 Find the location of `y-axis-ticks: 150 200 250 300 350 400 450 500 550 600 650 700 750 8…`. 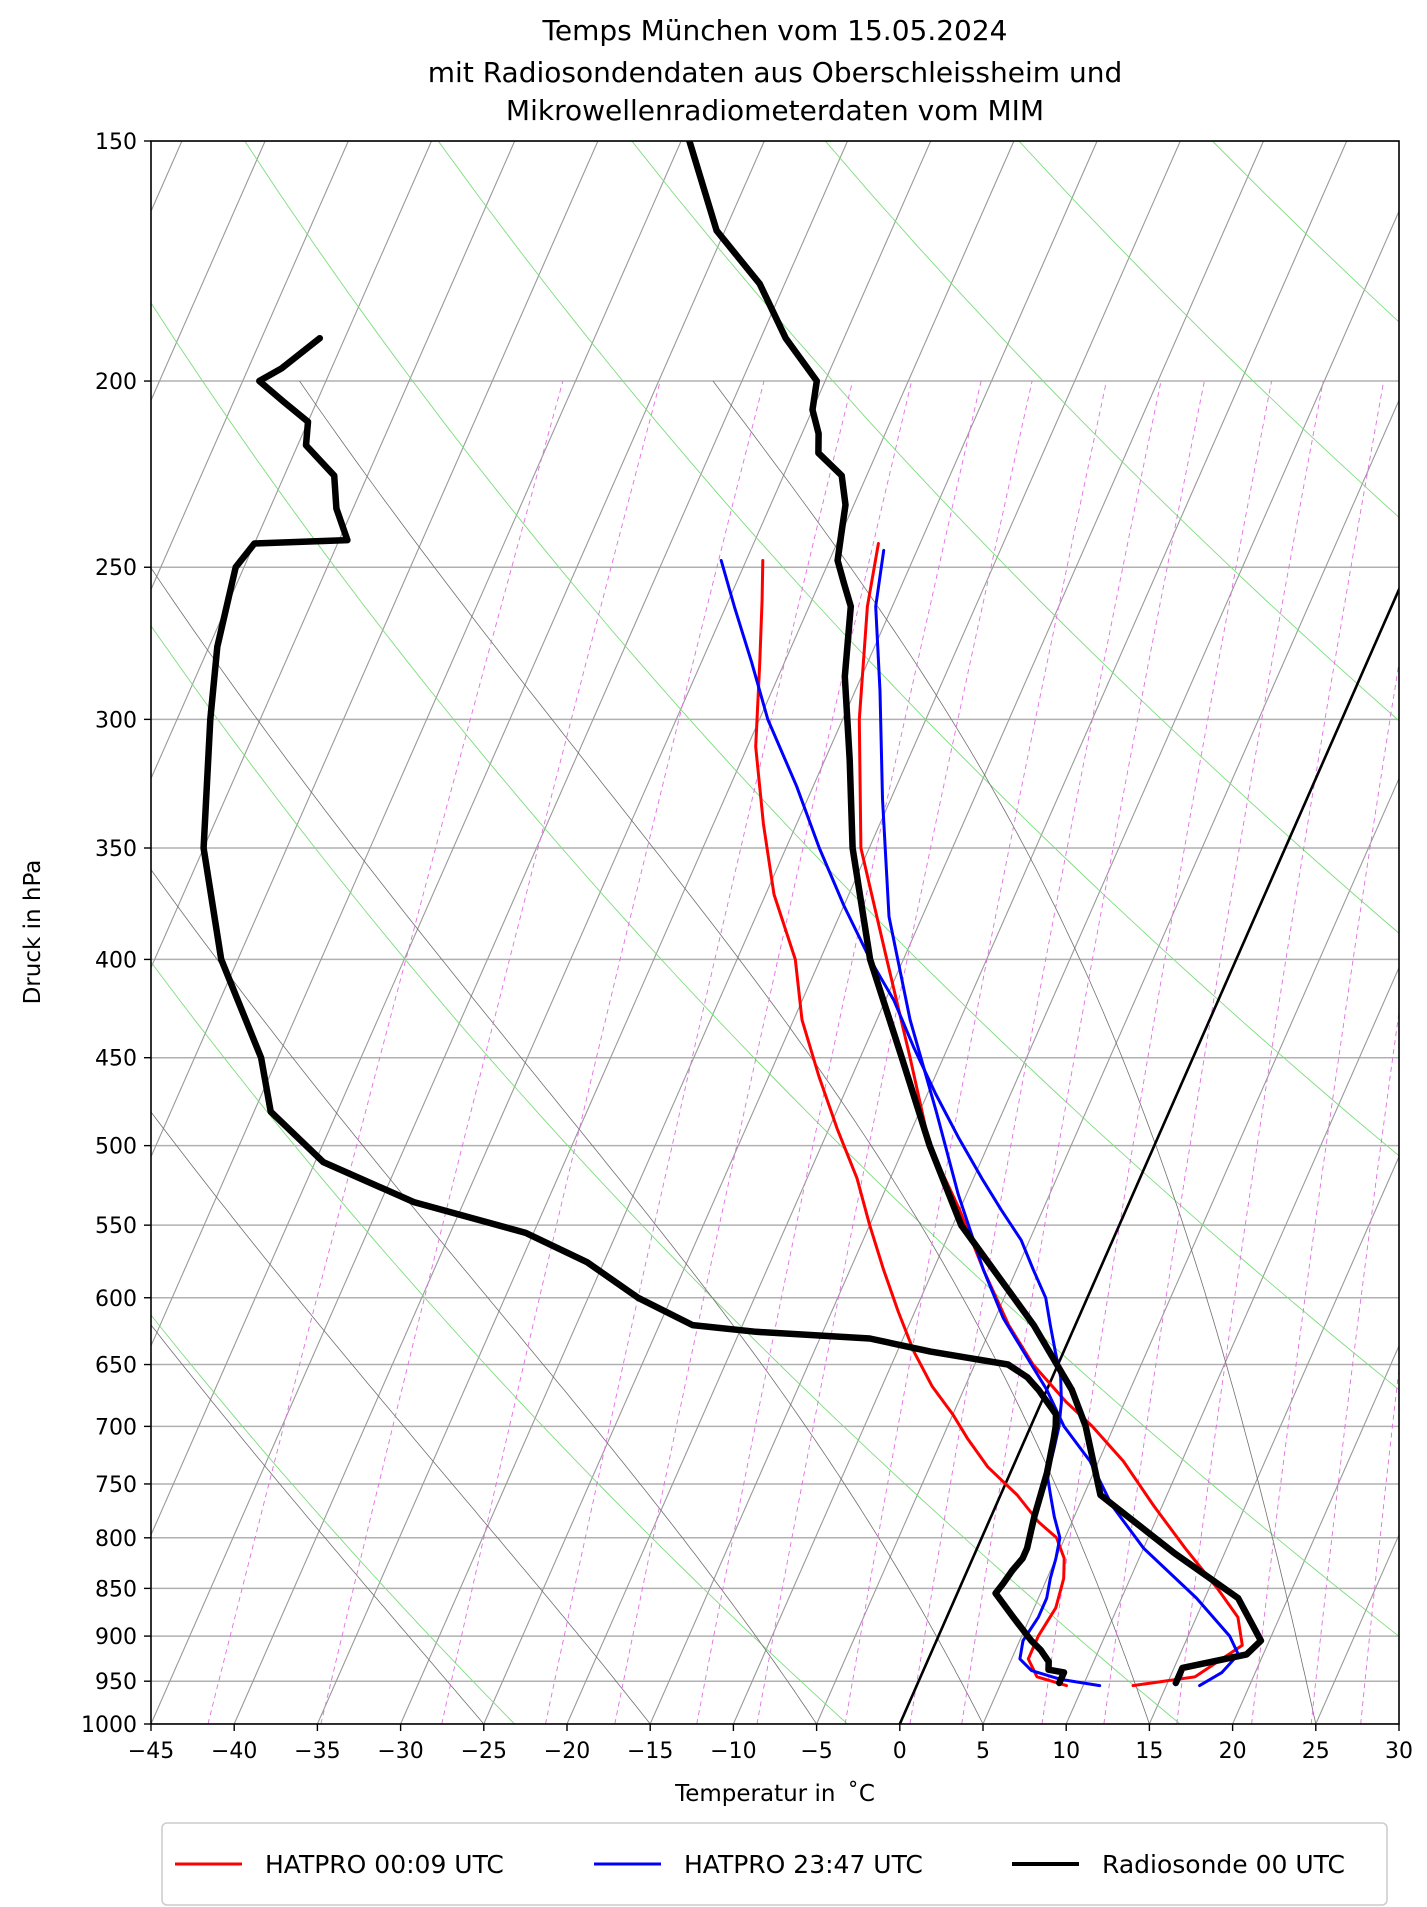

y-axis-ticks: 150 200 250 300 350 400 450 500 550 600 650 700 750 8… is located at coordinates (116, 934).